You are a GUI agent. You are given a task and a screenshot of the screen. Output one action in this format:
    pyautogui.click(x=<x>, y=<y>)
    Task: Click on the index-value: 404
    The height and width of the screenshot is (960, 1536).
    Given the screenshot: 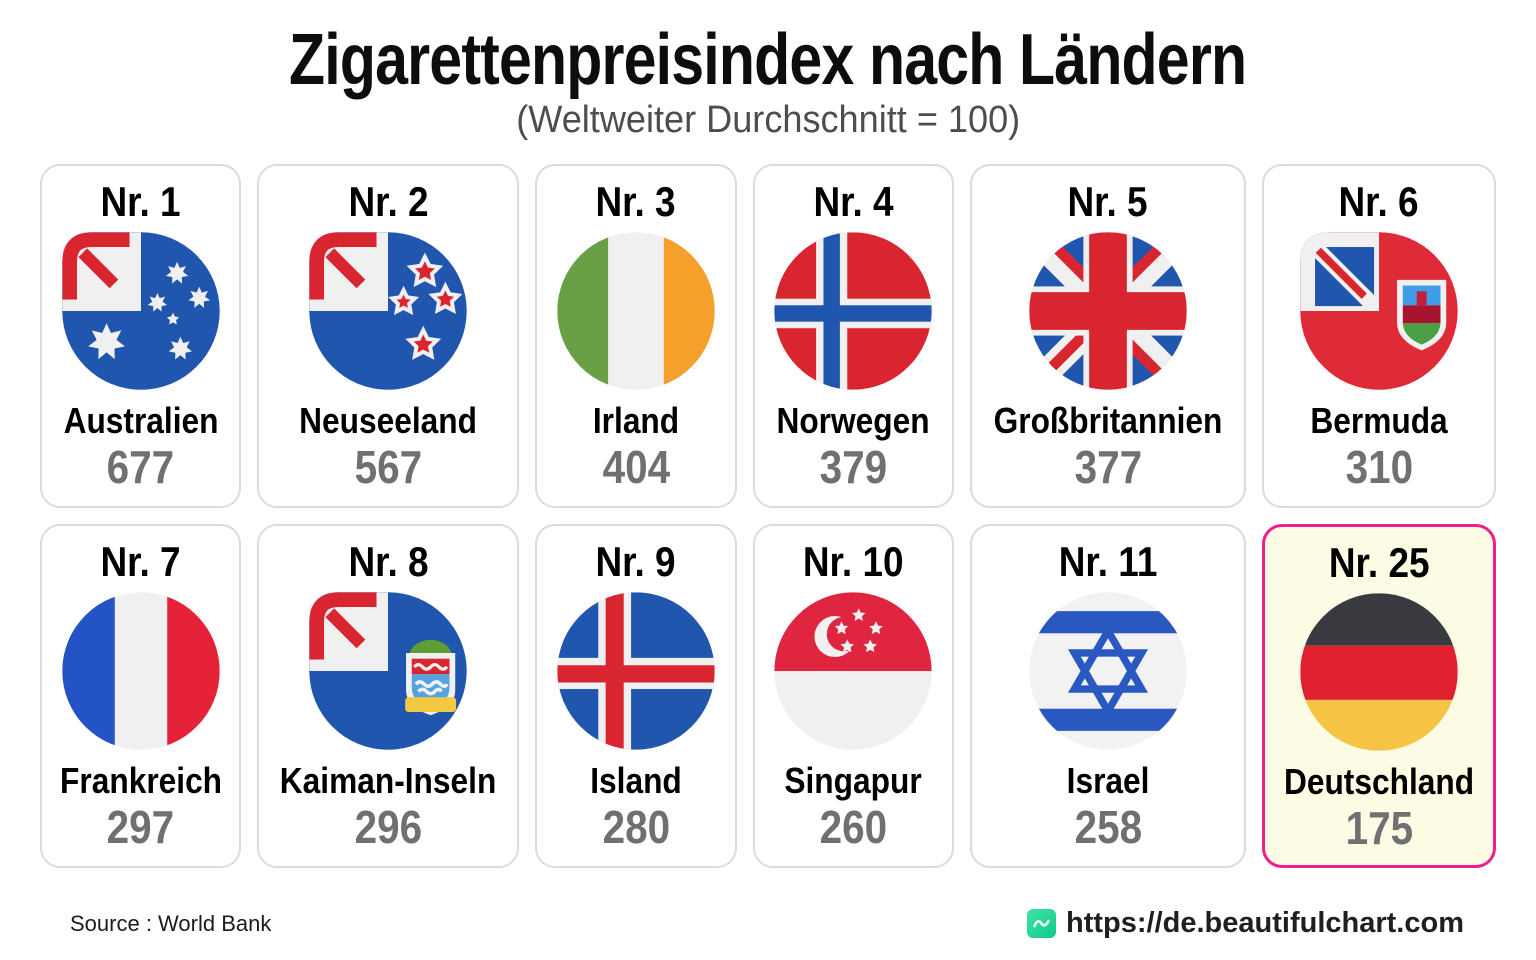 What is the action you would take?
    pyautogui.click(x=636, y=467)
    